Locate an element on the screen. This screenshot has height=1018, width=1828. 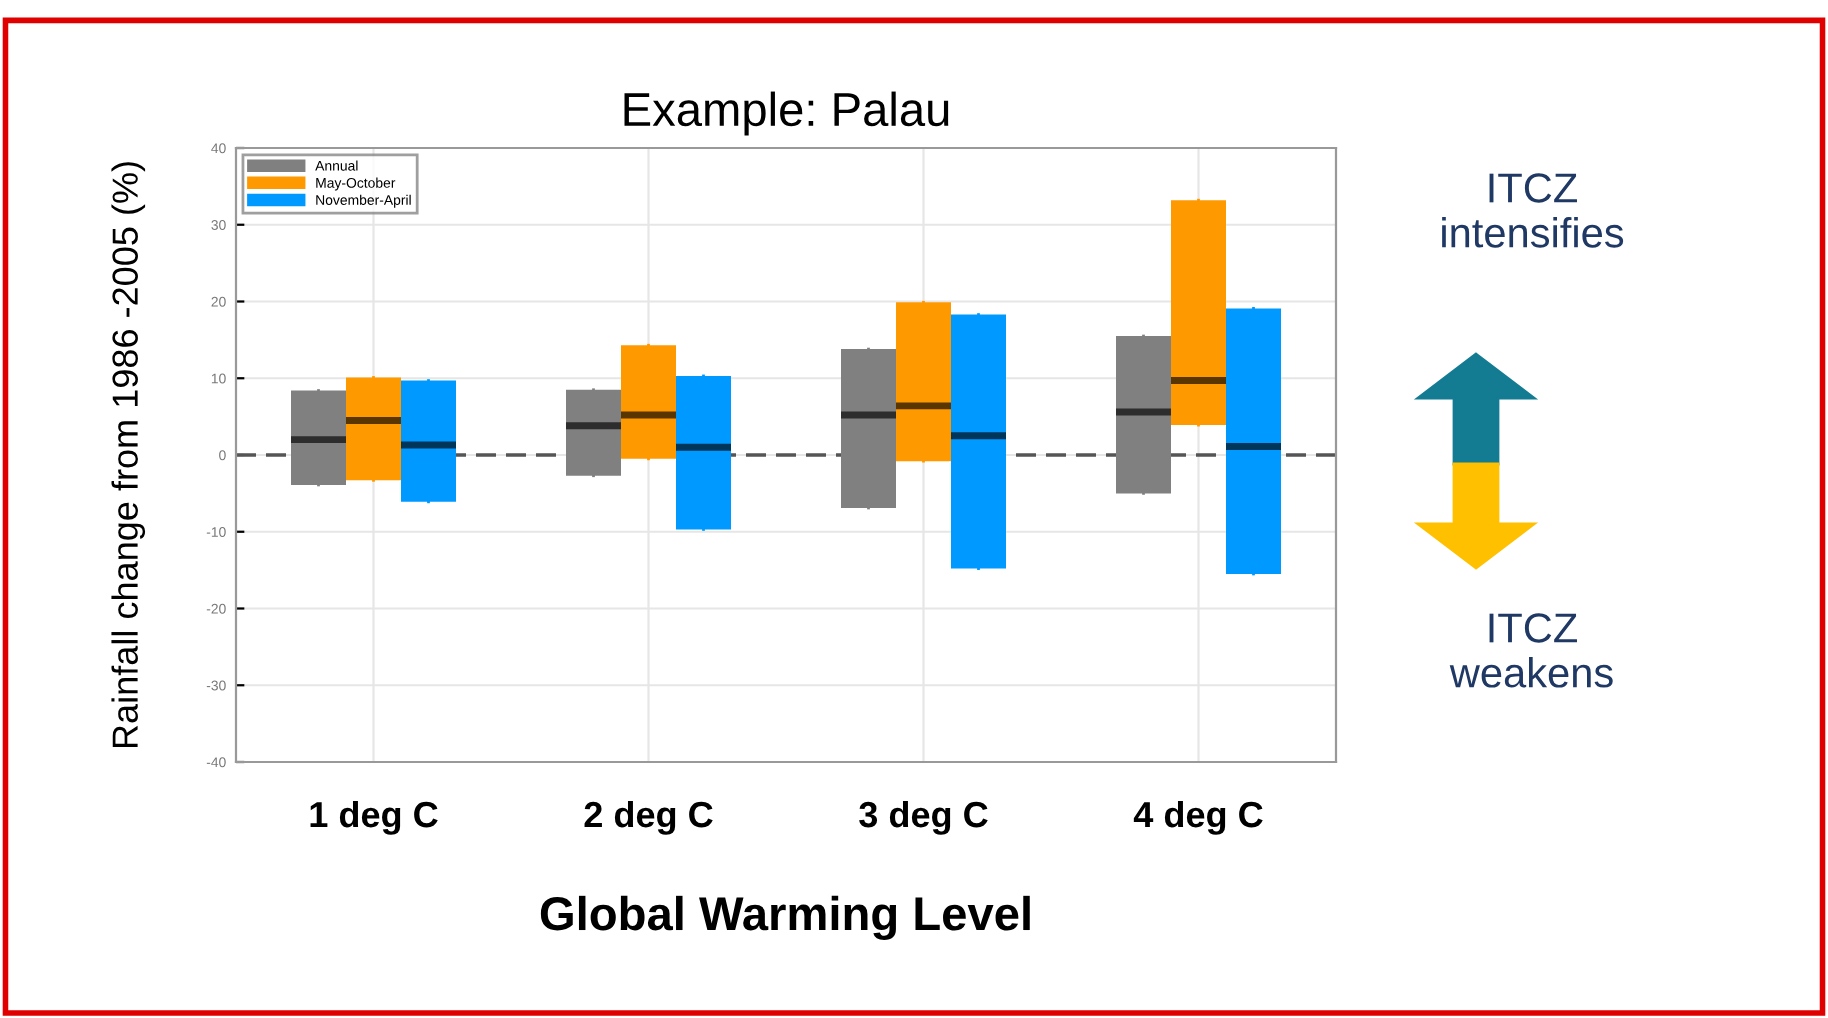
y-axis-title: Rainfall change from 1986 -2005 (%) is located at coordinates (128, 455).